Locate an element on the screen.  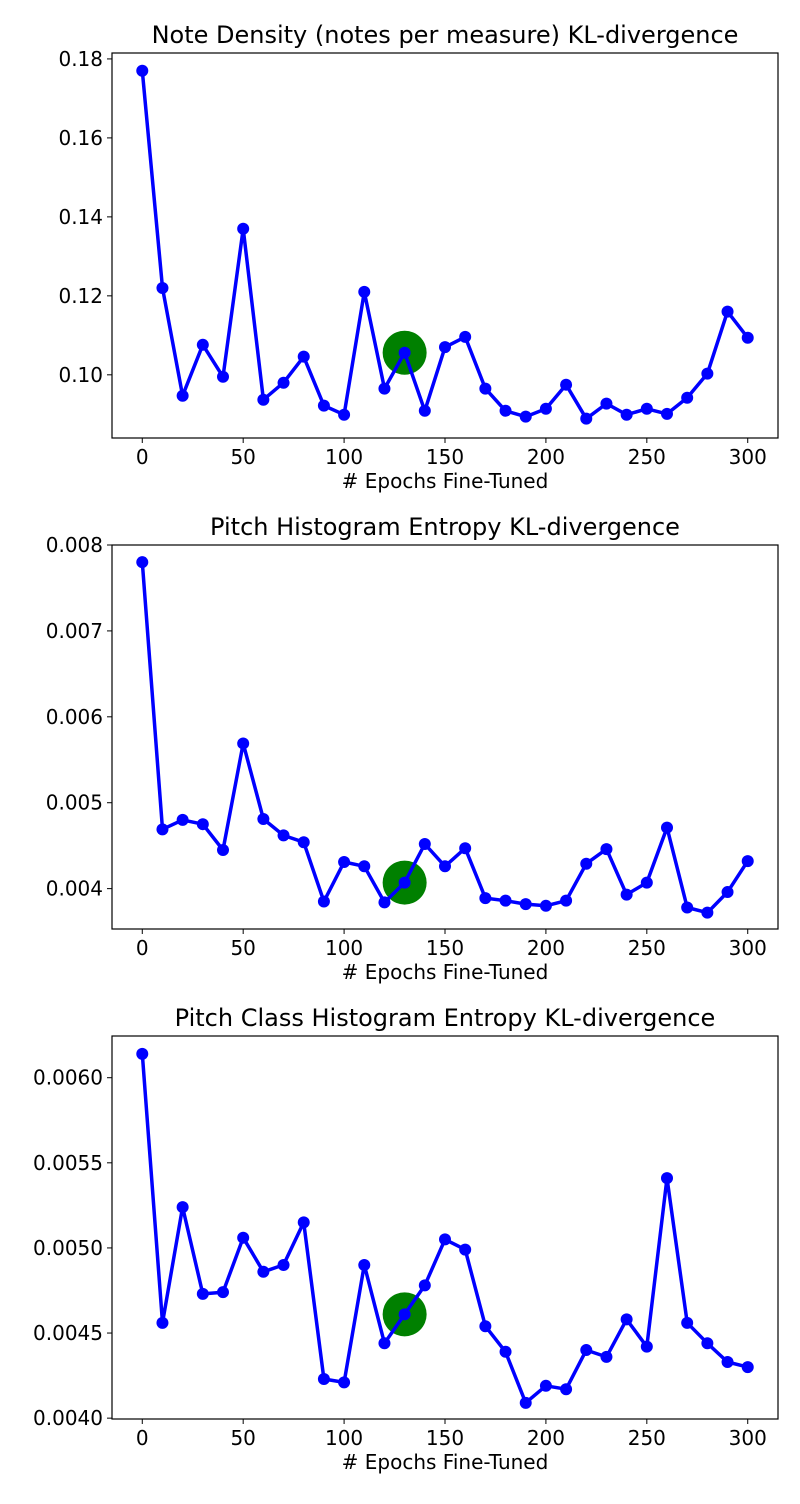
x-tick-label: 0 is located at coordinates (142, 457).